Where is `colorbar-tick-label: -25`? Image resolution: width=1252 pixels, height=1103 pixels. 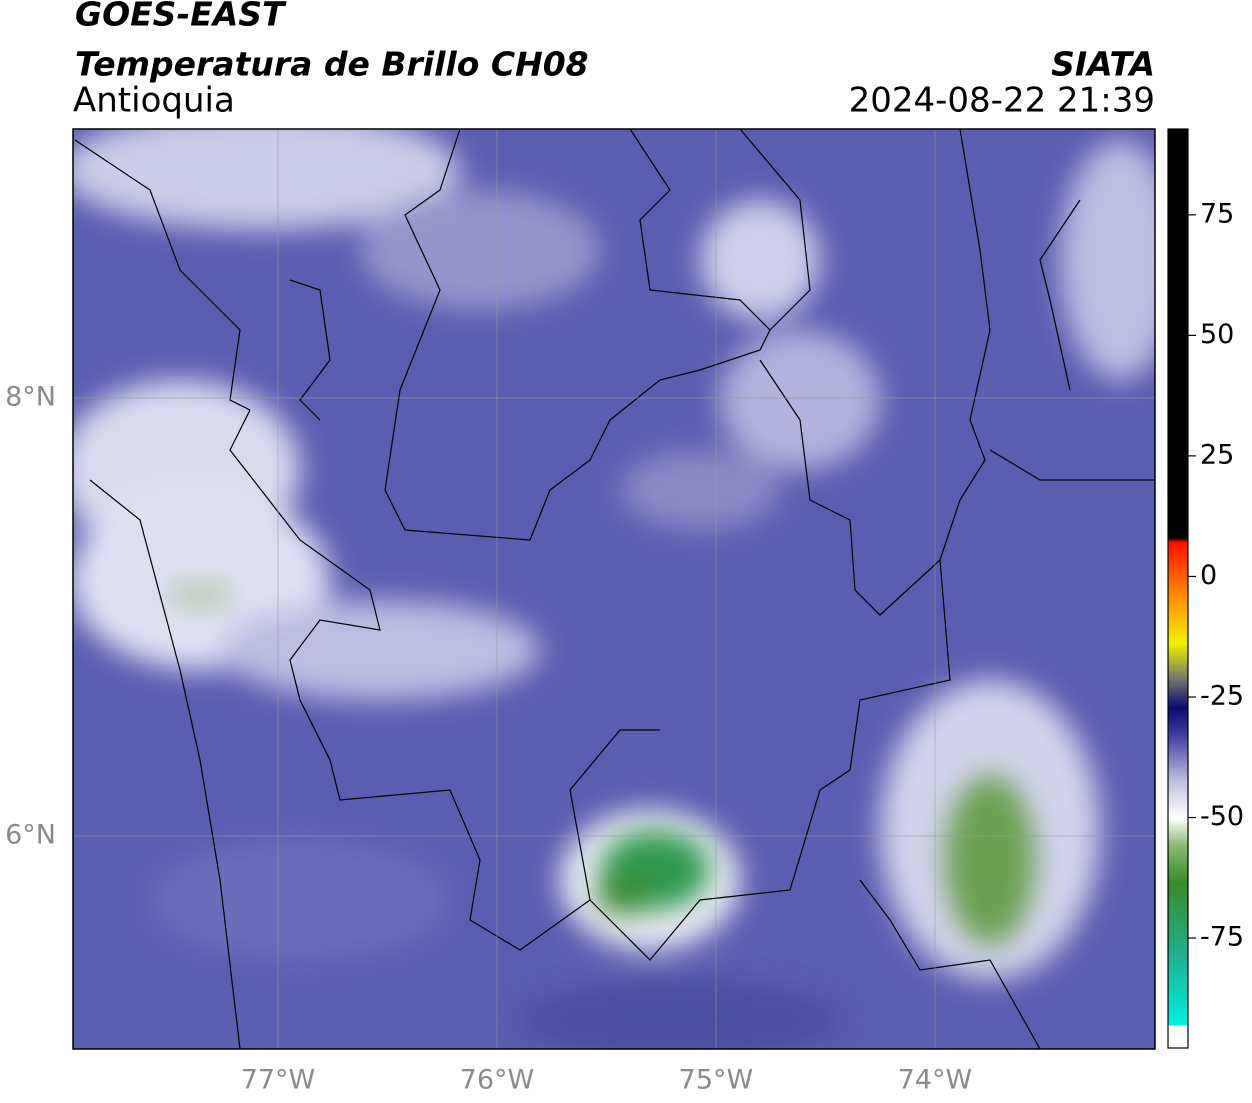
colorbar-tick-label: -25 is located at coordinates (1222, 695).